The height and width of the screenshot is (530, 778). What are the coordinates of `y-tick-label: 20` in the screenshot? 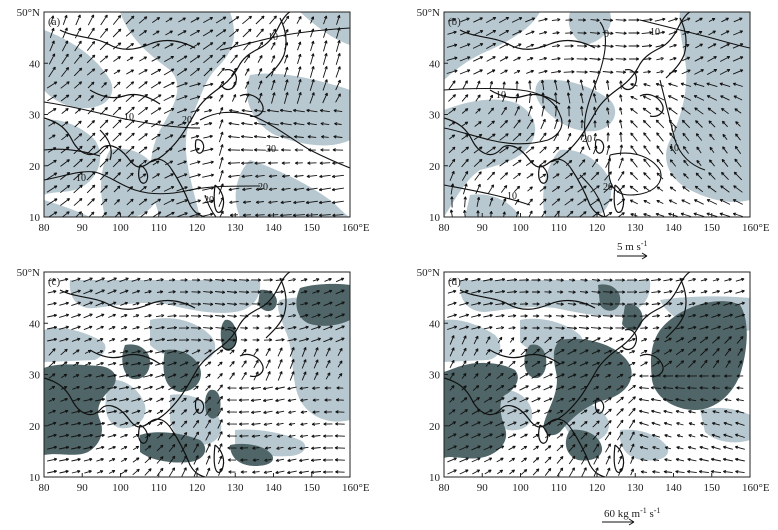 It's located at (435, 167).